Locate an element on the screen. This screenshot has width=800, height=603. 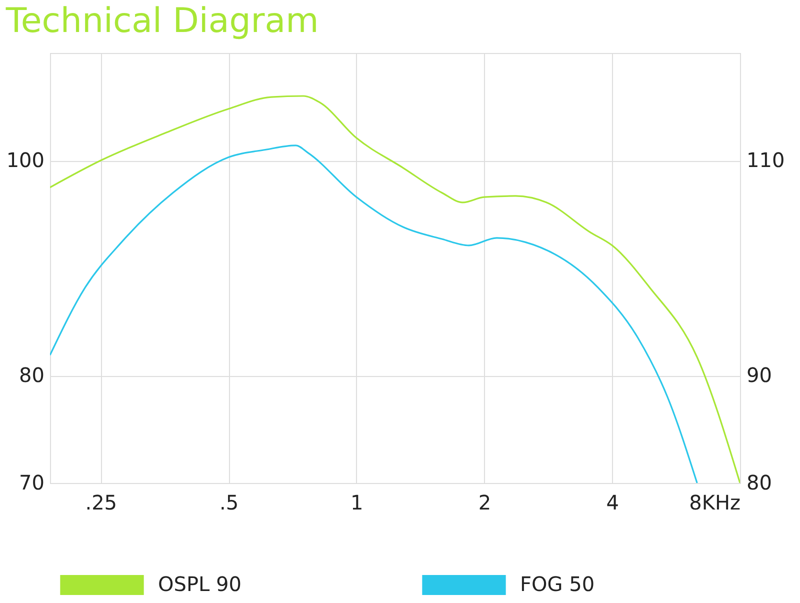
x-tick-label: 8KHz is located at coordinates (714, 502).